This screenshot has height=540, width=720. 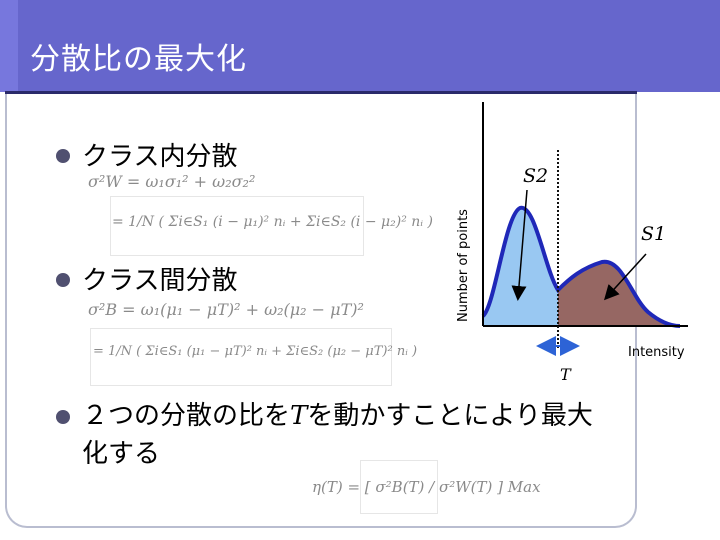 I want to click on s2-pointer-arrow, so click(x=519, y=245).